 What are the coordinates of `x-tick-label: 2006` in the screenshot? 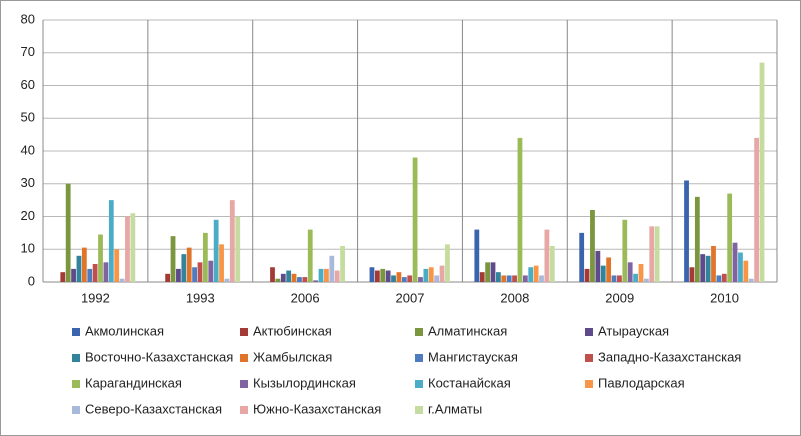 It's located at (305, 297).